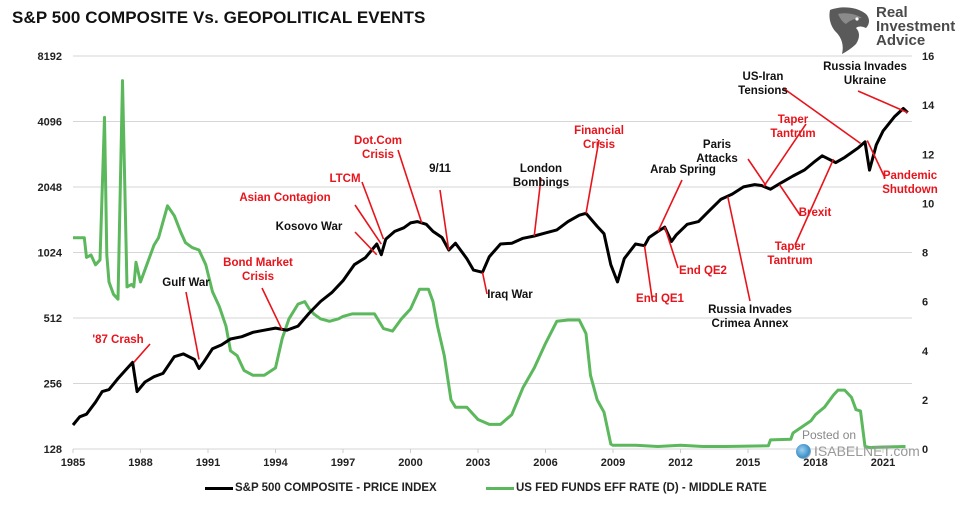 Image resolution: width=980 pixels, height=510 pixels. Describe the element at coordinates (378, 141) in the screenshot. I see `annotation-label-line: Dot.Com` at that location.